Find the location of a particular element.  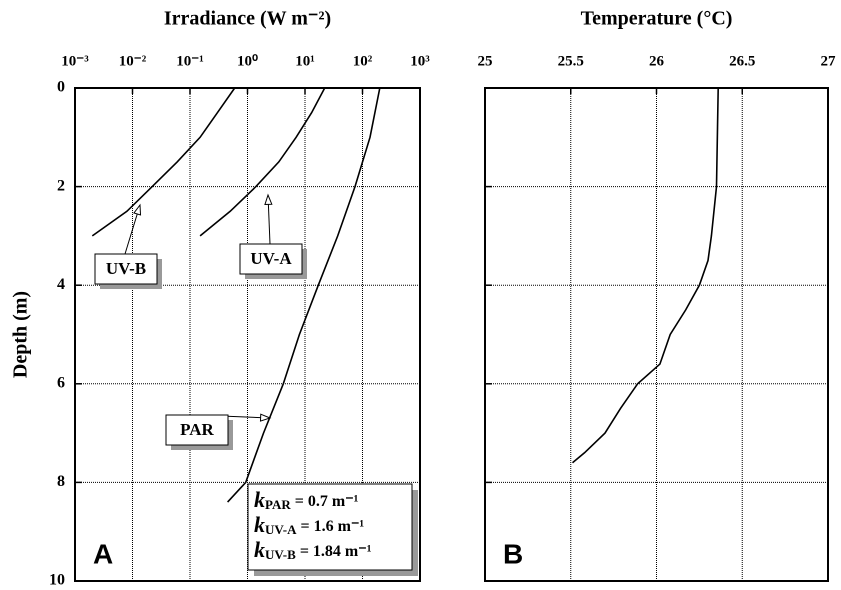

k-annotation: kUV-A = 1.6 m⁻¹ is located at coordinates (309, 524).